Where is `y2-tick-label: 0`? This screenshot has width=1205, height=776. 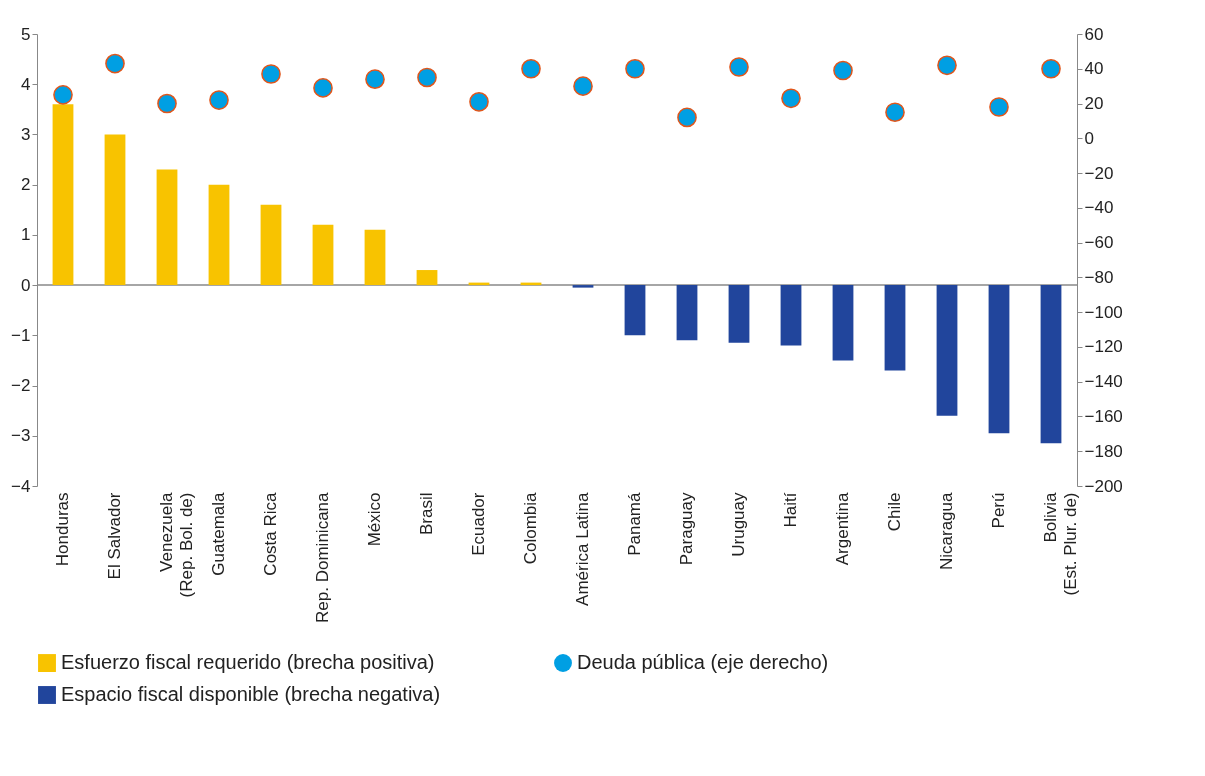
y2-tick-label: 0 is located at coordinates (1089, 138).